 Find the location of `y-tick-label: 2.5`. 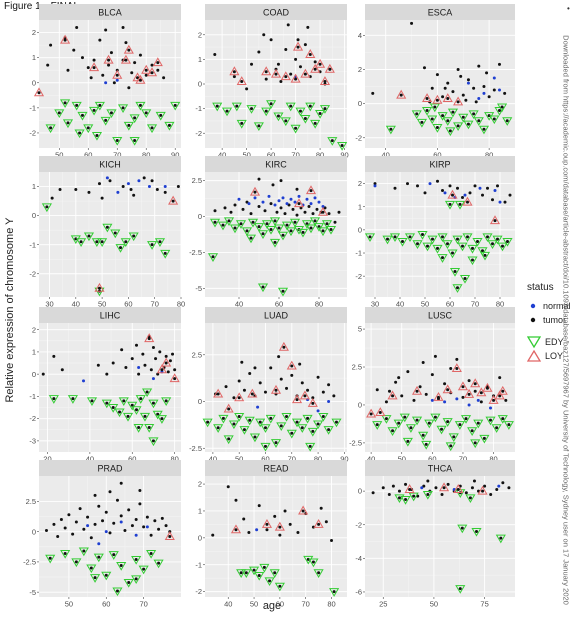

y-tick-label: 2.5 is located at coordinates (197, 354).